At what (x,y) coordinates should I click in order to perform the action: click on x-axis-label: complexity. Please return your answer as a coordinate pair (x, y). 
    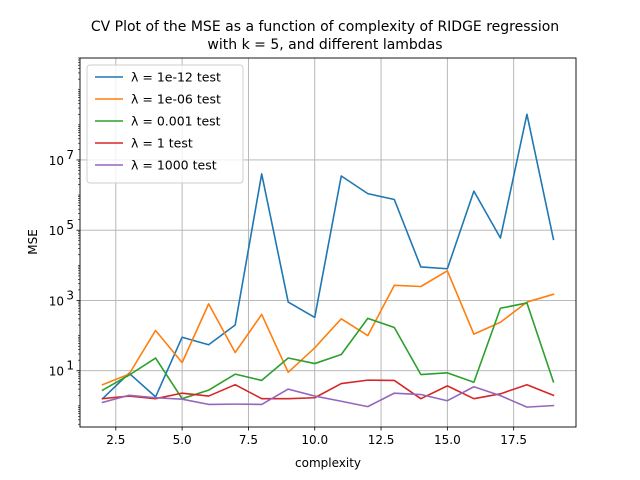
    Looking at the image, I should click on (328, 463).